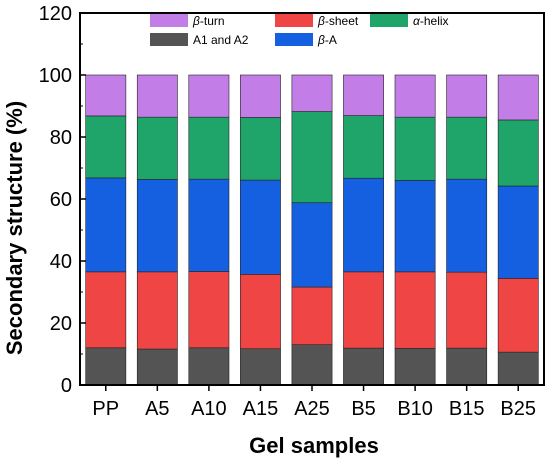 This screenshot has width=550, height=471. I want to click on x-tick-label: B15, so click(467, 409).